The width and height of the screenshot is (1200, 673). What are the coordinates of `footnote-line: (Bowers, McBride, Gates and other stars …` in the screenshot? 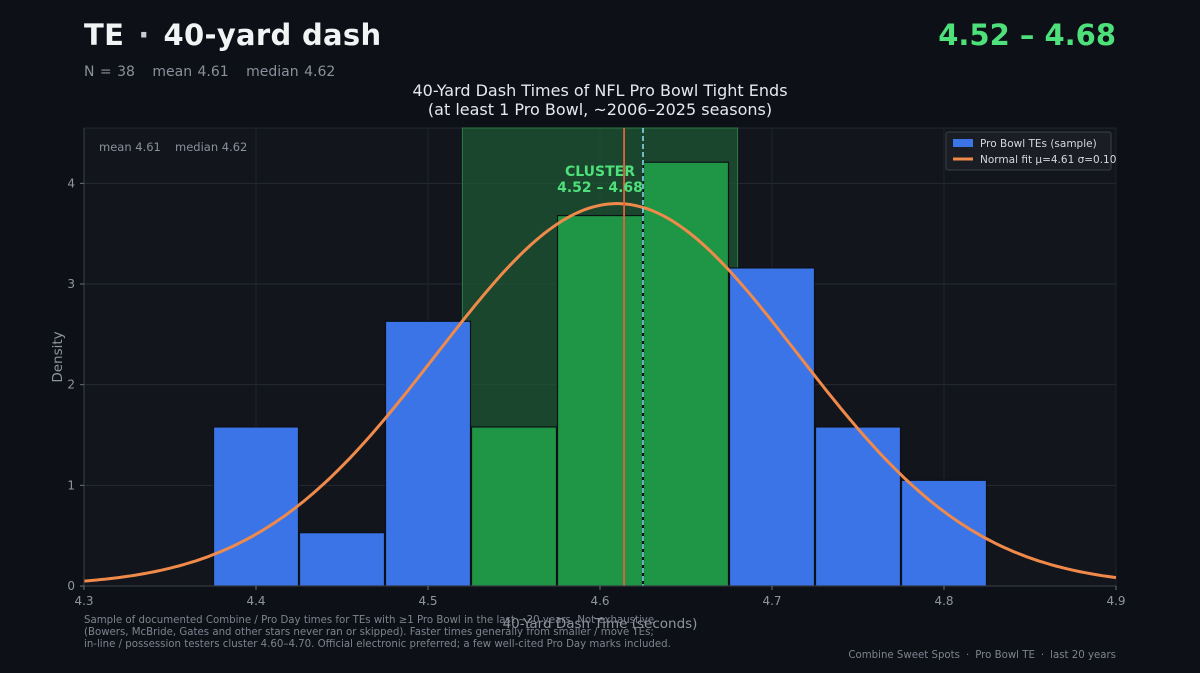 It's located at (369, 632).